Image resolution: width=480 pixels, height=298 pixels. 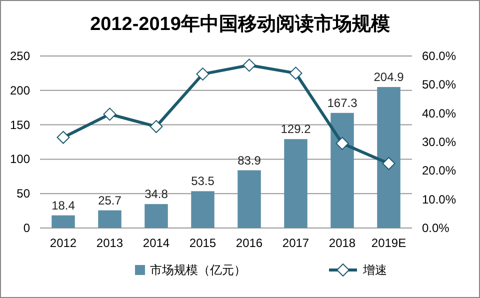 I want to click on text: 204.9, so click(x=389, y=77).